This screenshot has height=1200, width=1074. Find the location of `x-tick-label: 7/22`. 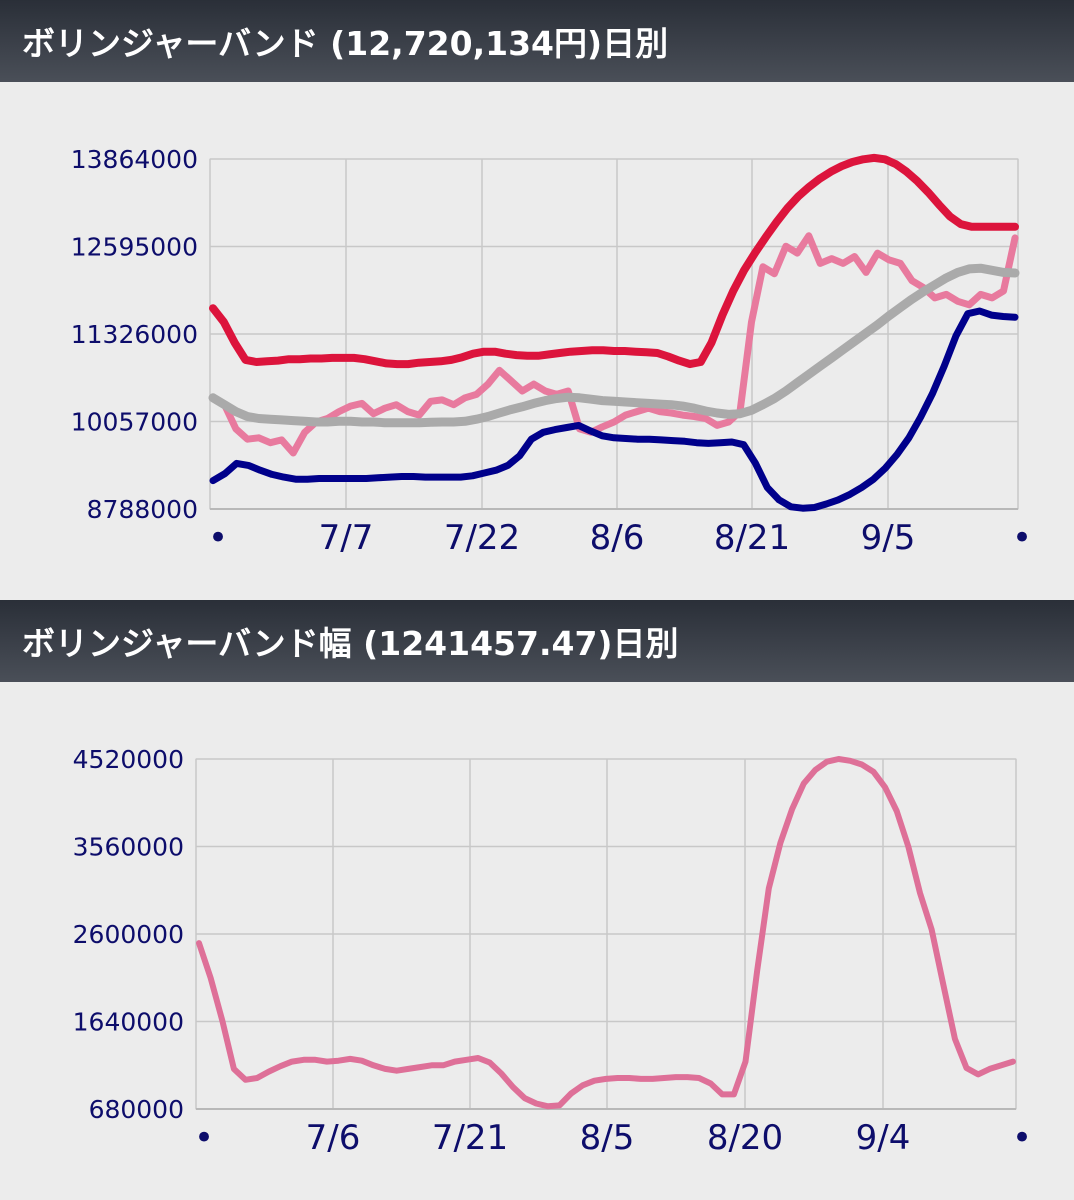

x-tick-label: 7/22 is located at coordinates (482, 538).